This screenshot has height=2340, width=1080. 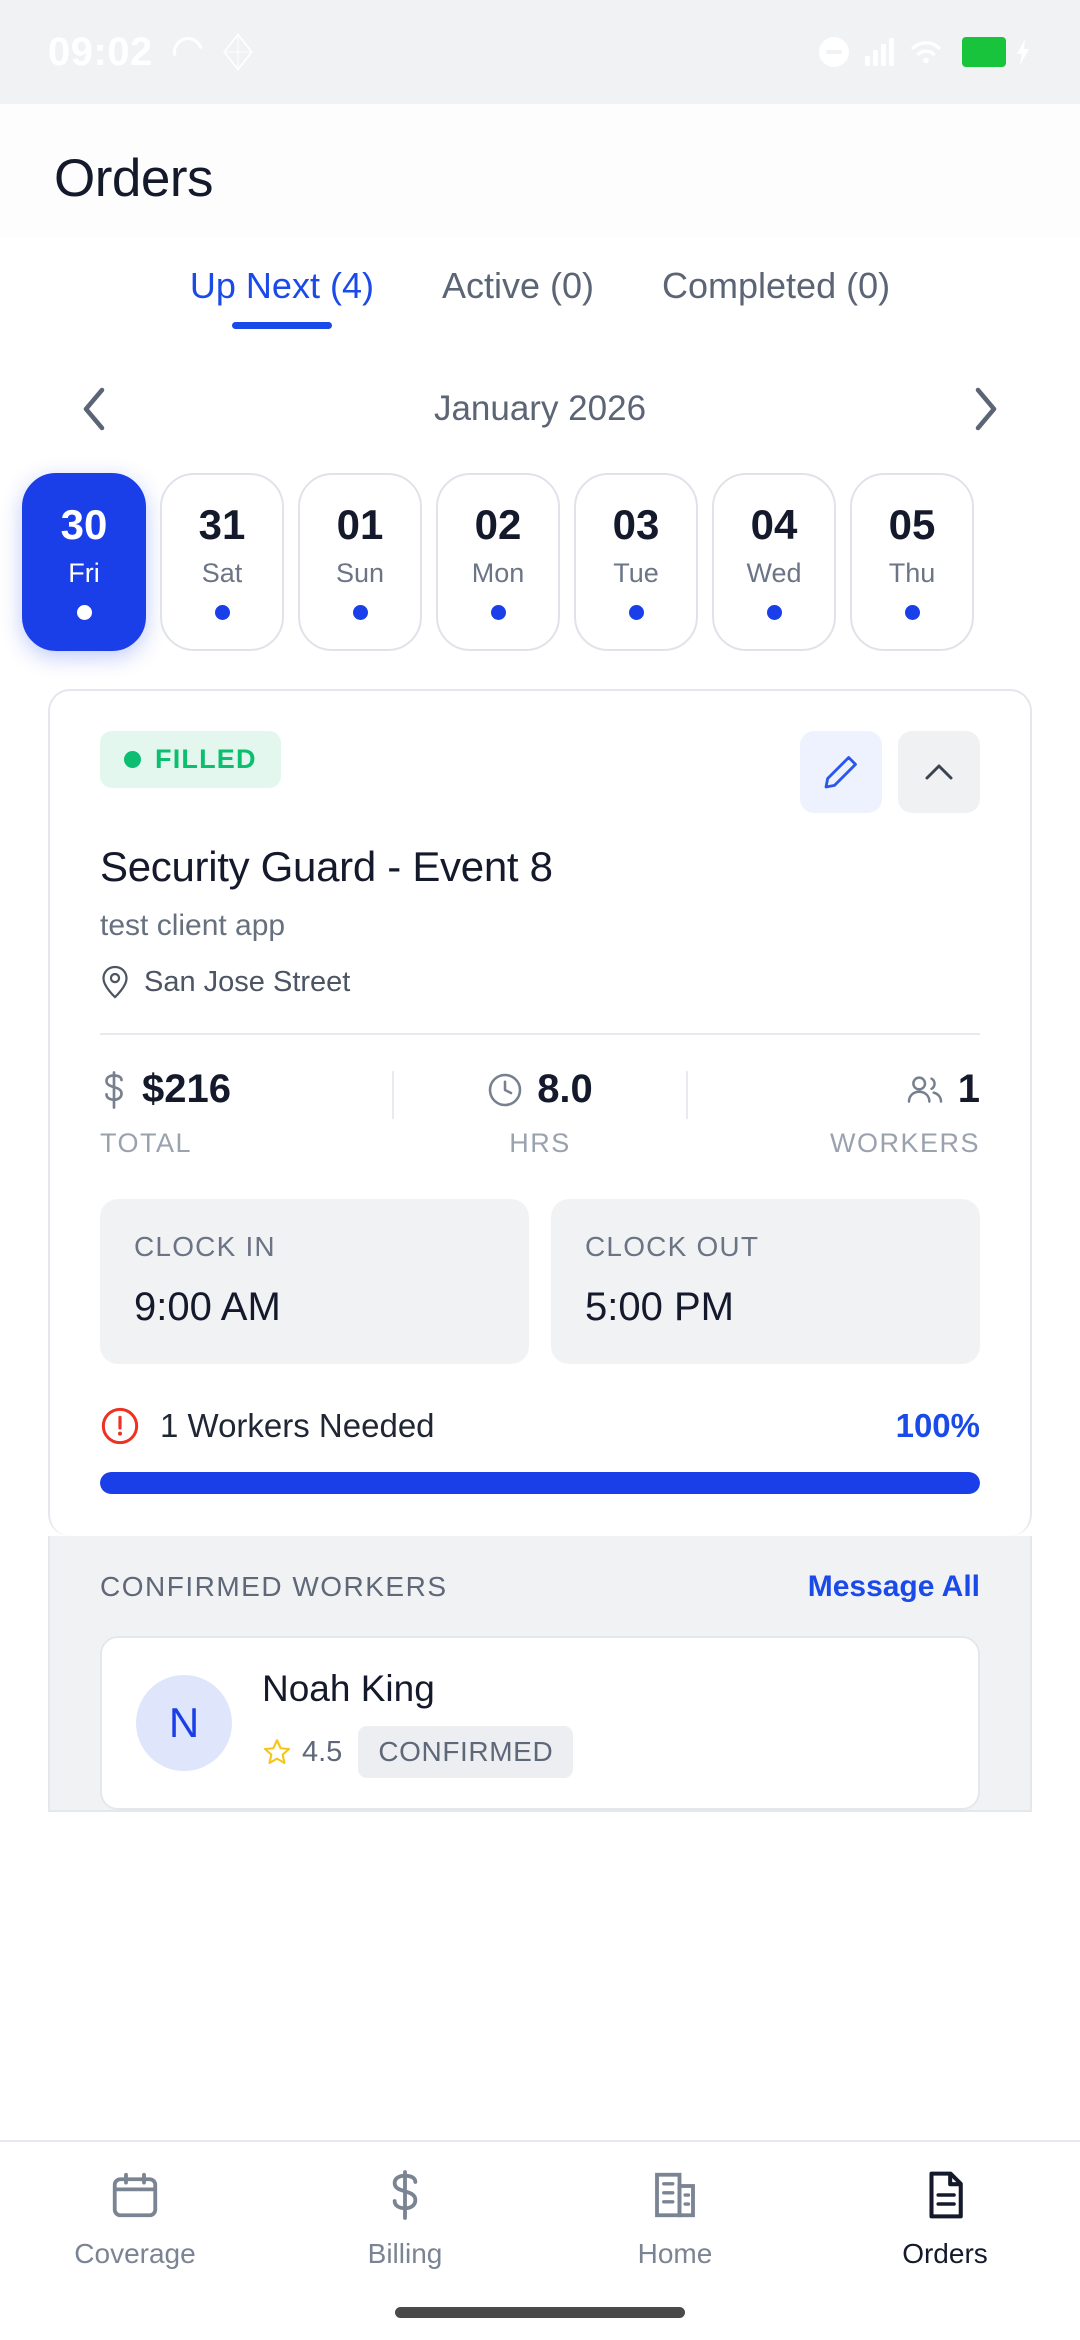 I want to click on app-header: Orders, so click(x=540, y=170).